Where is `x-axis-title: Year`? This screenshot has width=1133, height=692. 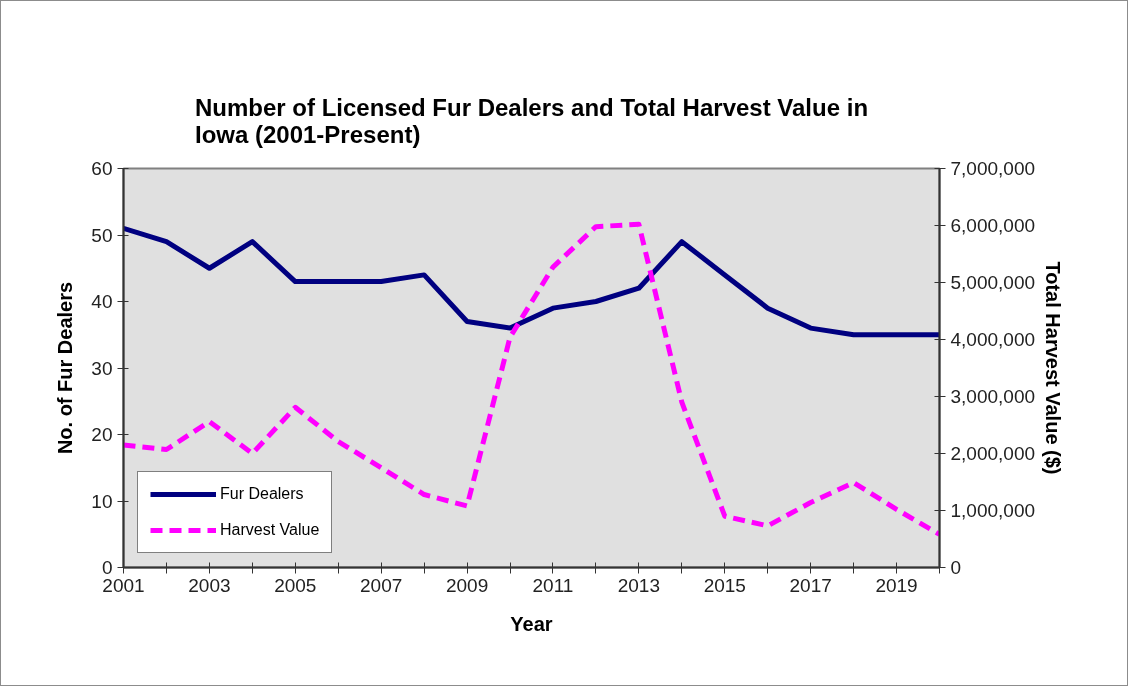
x-axis-title: Year is located at coordinates (531, 623).